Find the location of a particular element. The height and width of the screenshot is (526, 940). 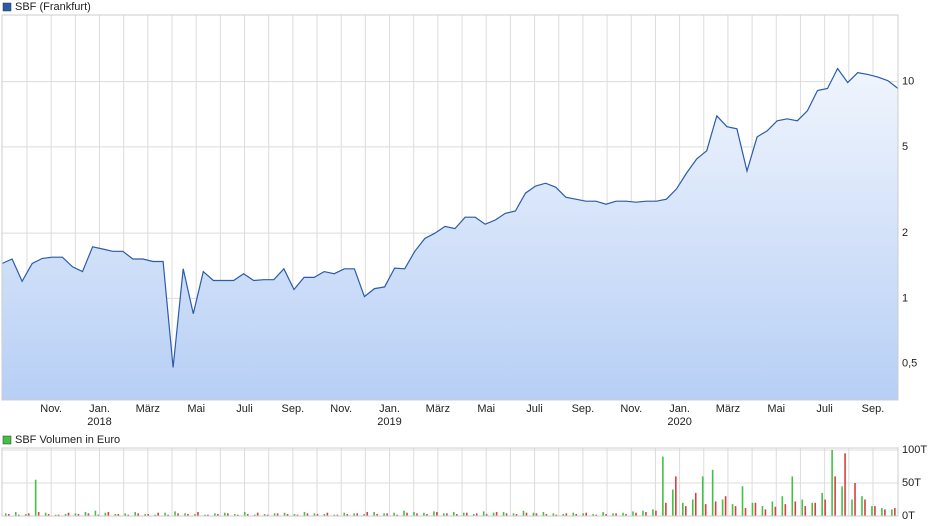

y-tick-label: 5 is located at coordinates (905, 147).